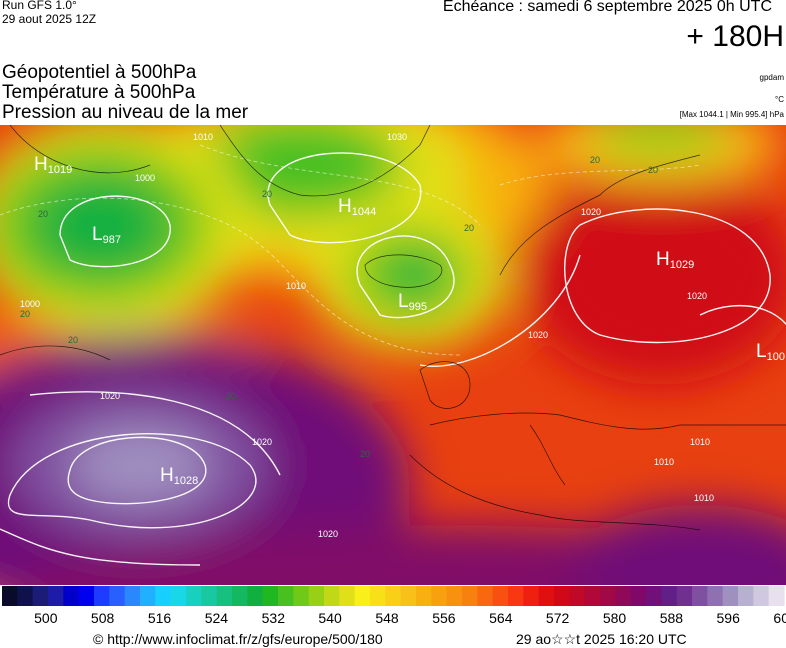 This screenshot has width=786, height=648. What do you see at coordinates (779, 618) in the screenshot?
I see `colorbar-tick-label: 604` at bounding box center [779, 618].